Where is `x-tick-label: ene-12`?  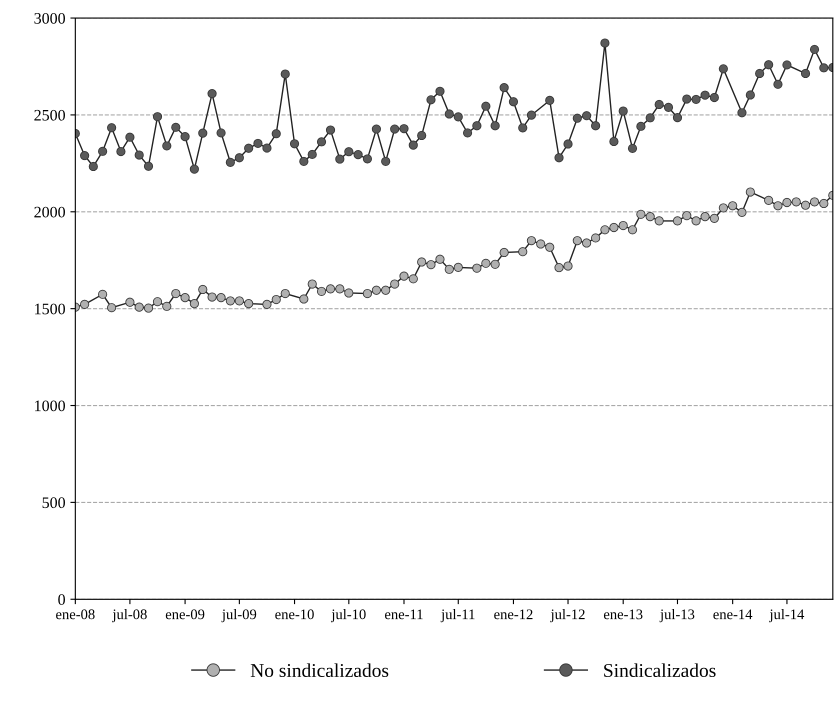
x-tick-label: ene-12 is located at coordinates (513, 614).